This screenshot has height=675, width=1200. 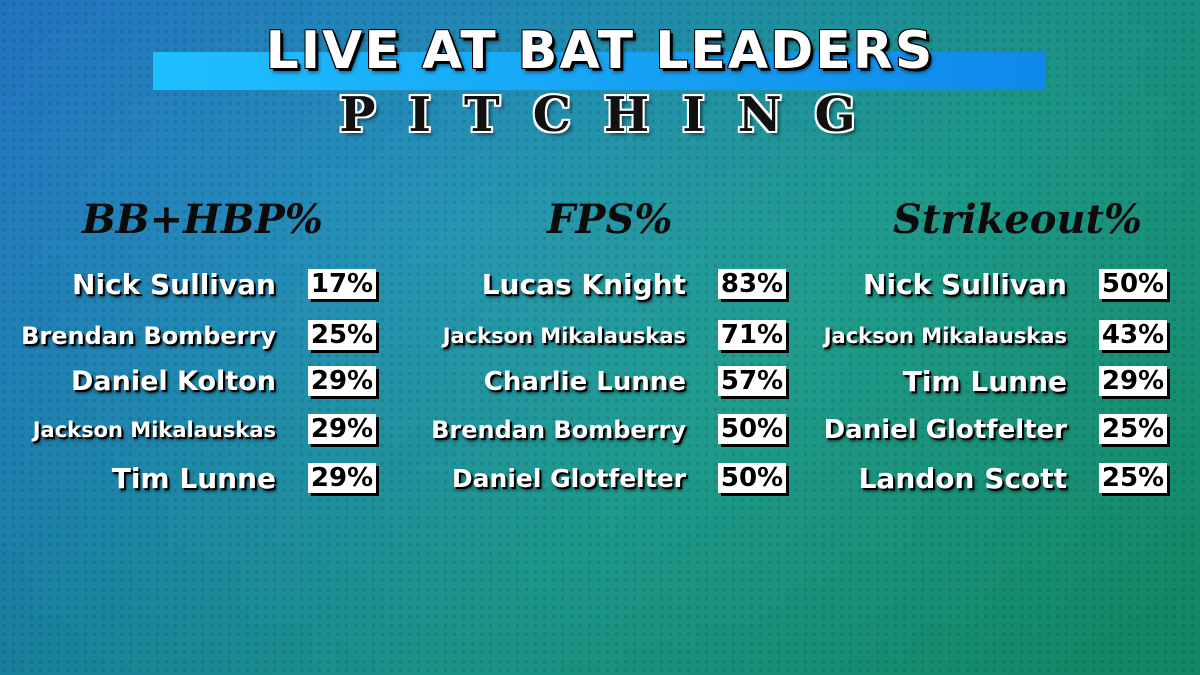 I want to click on page-title: LIVE AT BAT LEADERS, so click(x=600, y=51).